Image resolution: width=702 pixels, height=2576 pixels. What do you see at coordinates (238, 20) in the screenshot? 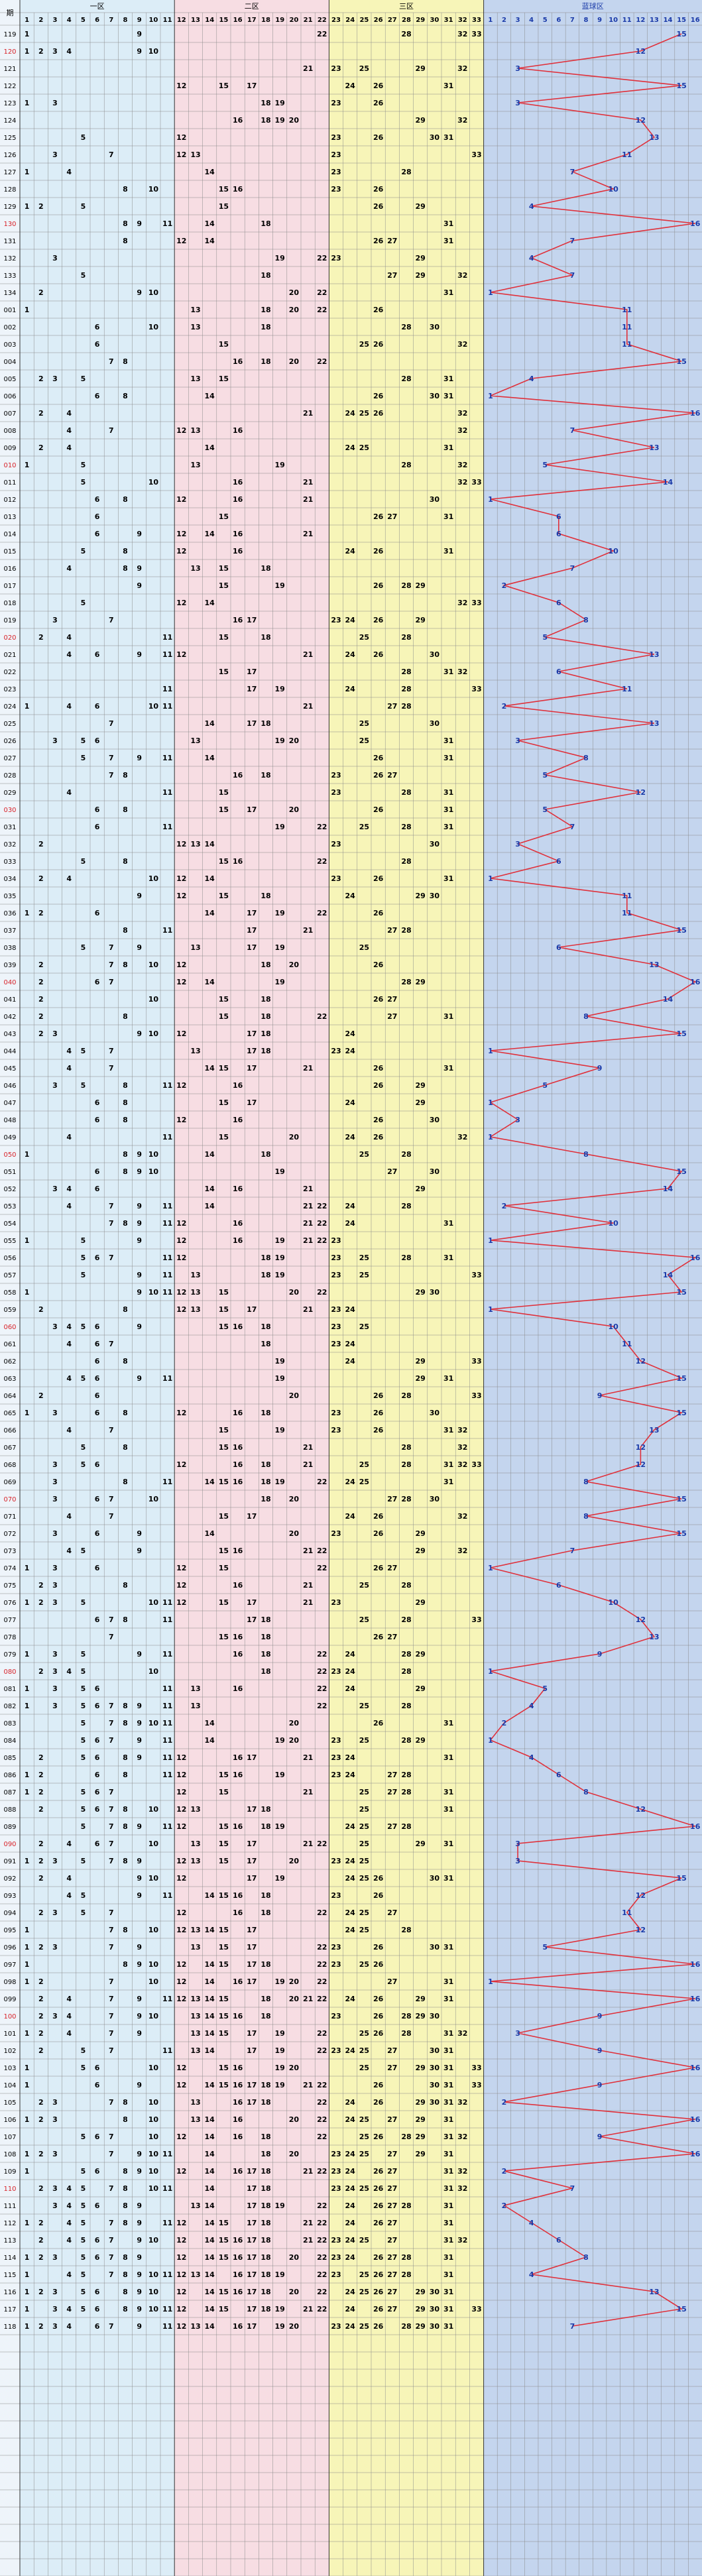
I see `red-column-header: 16` at bounding box center [238, 20].